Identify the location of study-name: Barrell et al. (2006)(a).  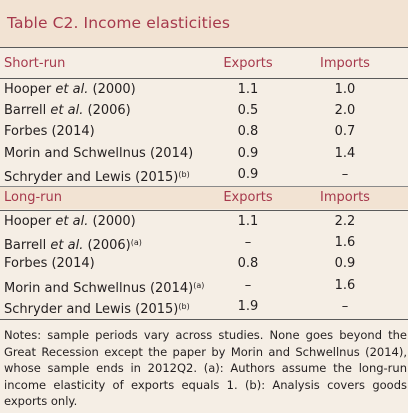
(73, 244).